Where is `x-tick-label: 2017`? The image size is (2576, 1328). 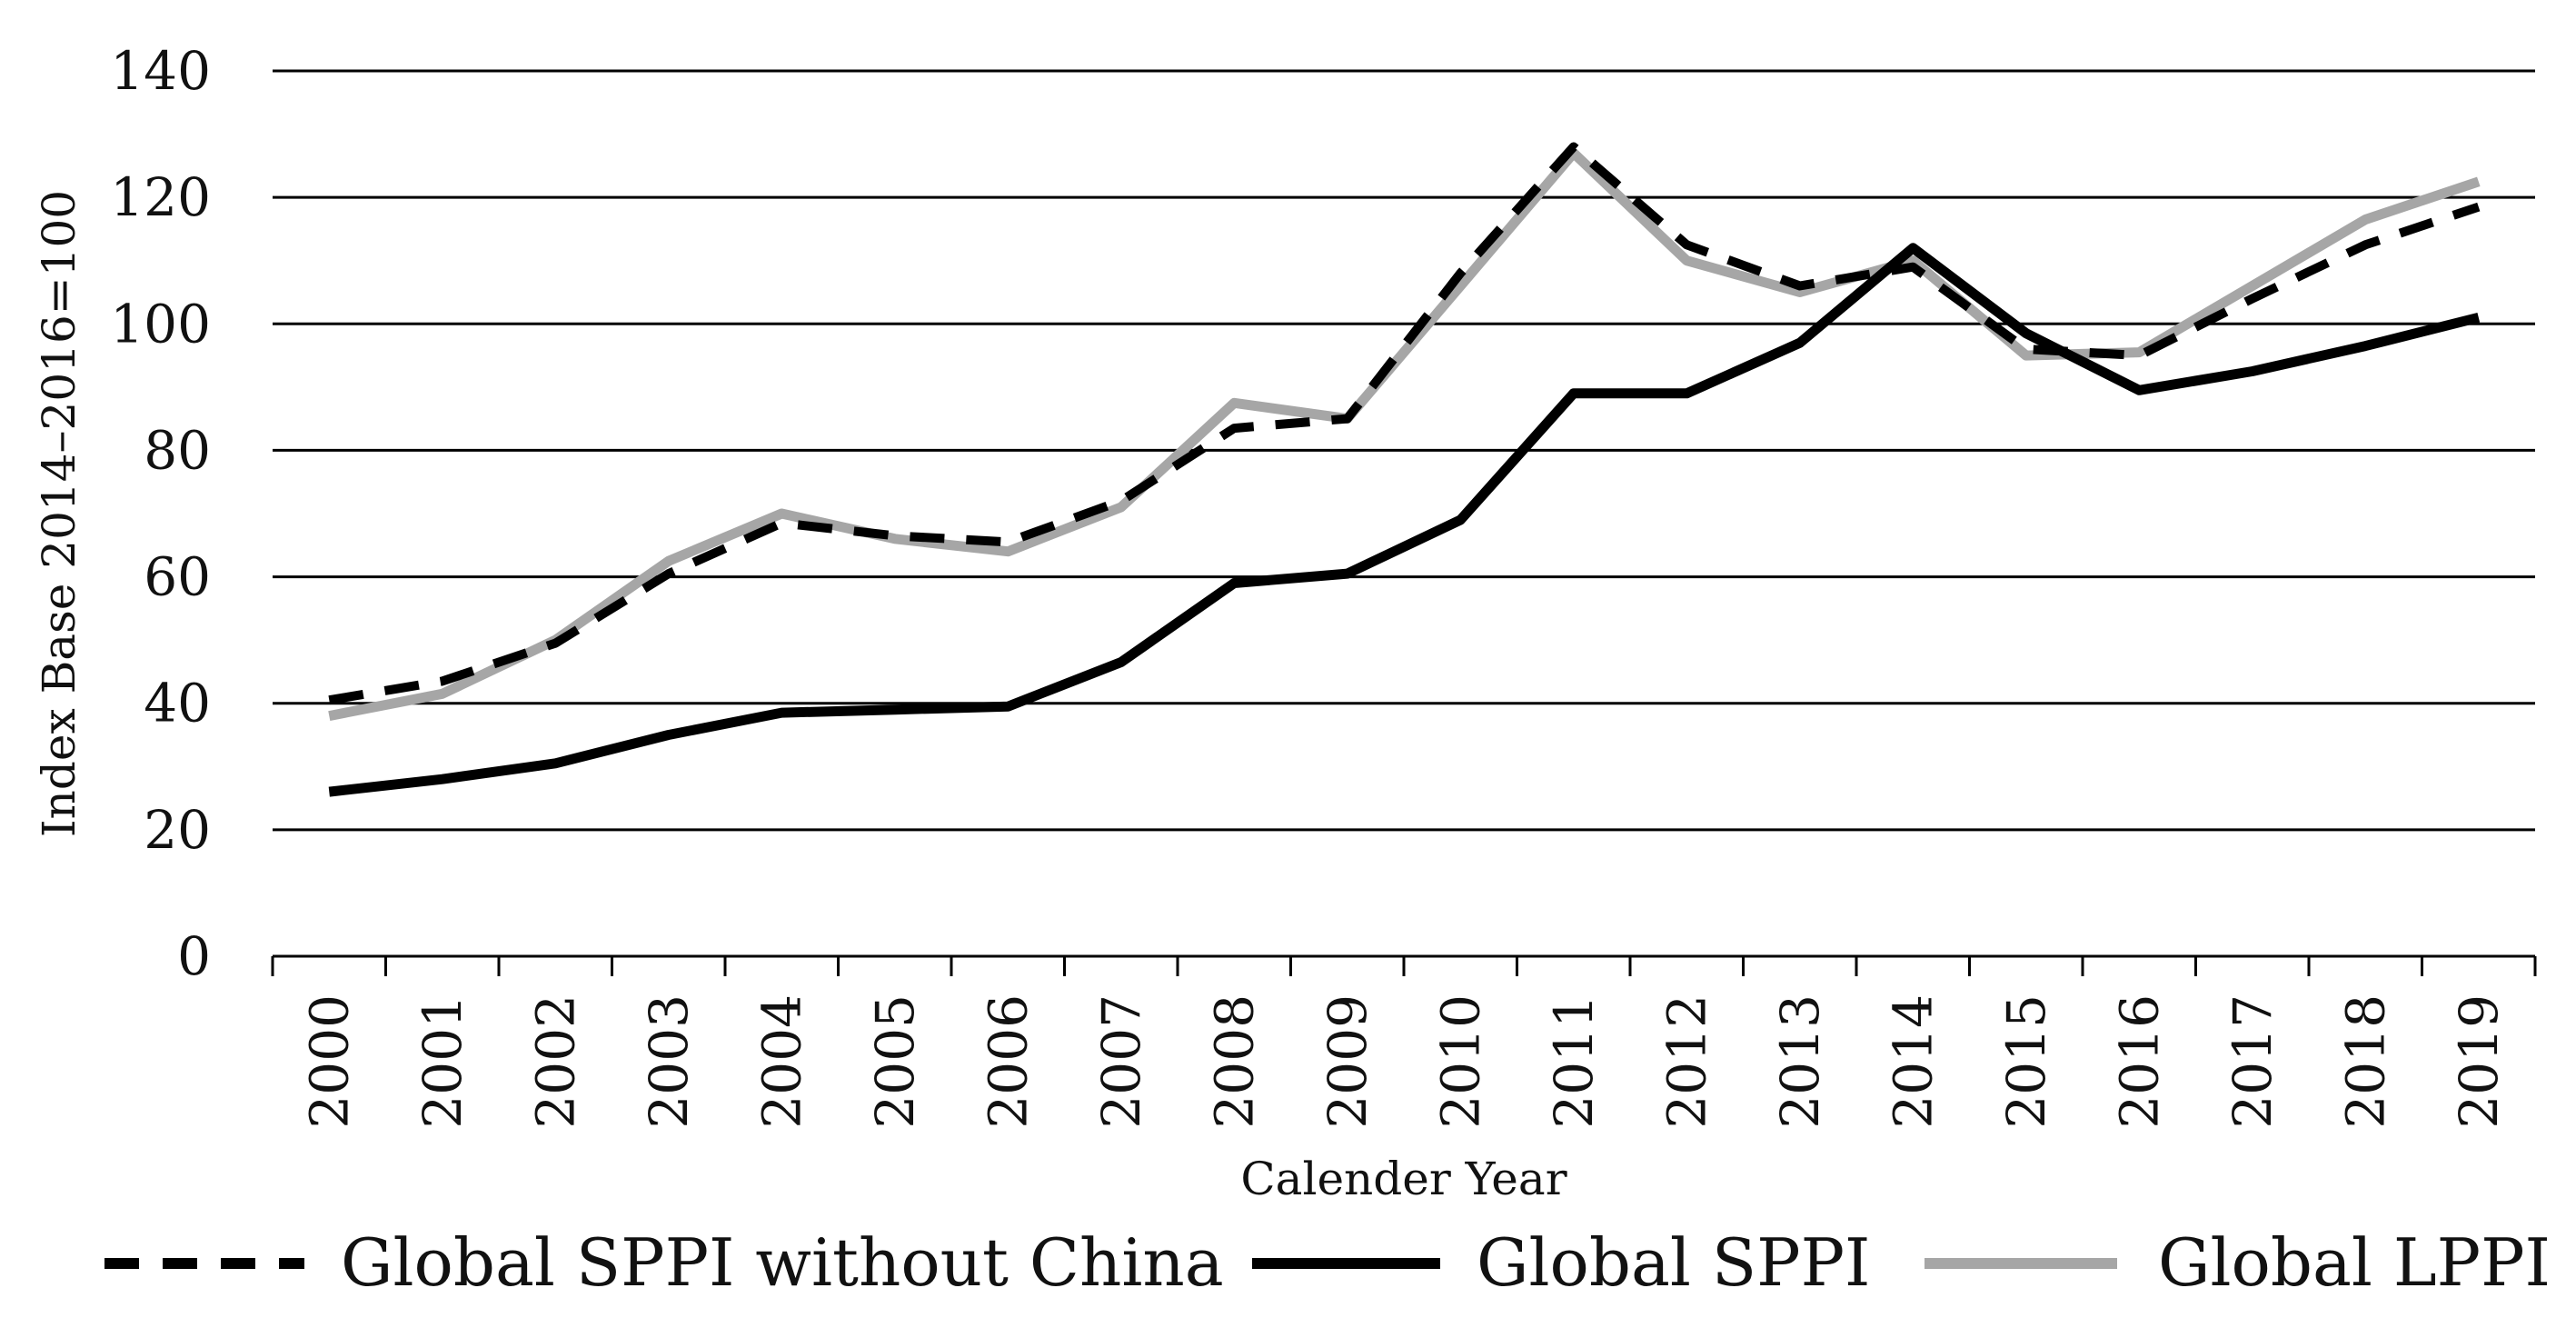 x-tick-label: 2017 is located at coordinates (2253, 1061).